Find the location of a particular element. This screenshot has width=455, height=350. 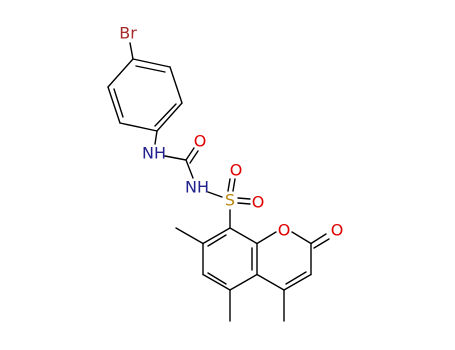

atom-label: S is located at coordinates (230, 200).